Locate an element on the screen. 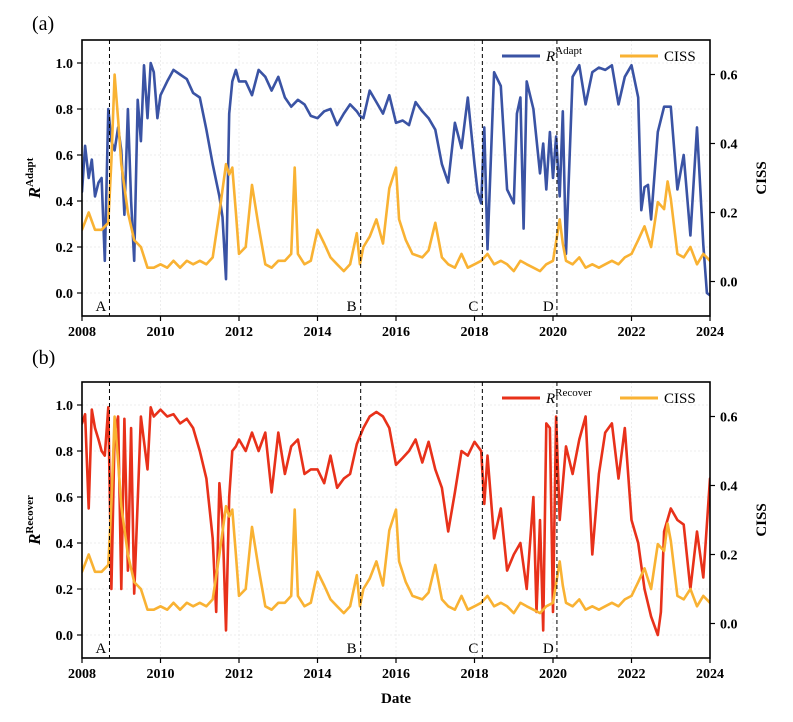 This screenshot has width=793, height=722. y-axis-label: RRecover is located at coordinates (34, 520).